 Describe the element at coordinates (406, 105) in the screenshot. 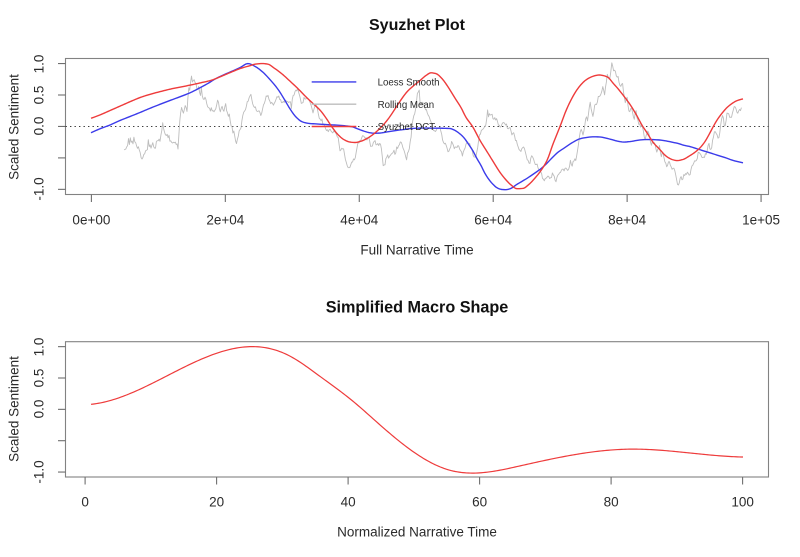

I see `svg-text: Rolling Mean` at that location.